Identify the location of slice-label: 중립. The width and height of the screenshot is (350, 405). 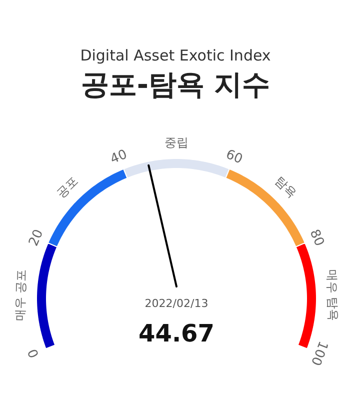
(176, 143).